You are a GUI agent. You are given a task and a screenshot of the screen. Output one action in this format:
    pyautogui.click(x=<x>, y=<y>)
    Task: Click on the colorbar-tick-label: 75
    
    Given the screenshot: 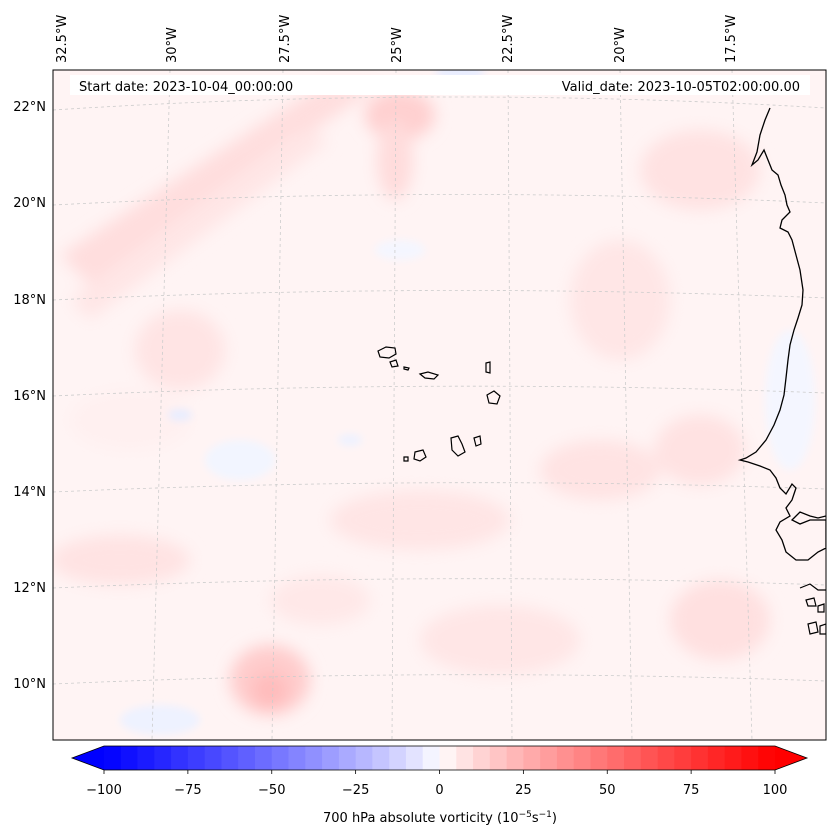 What is the action you would take?
    pyautogui.click(x=691, y=790)
    